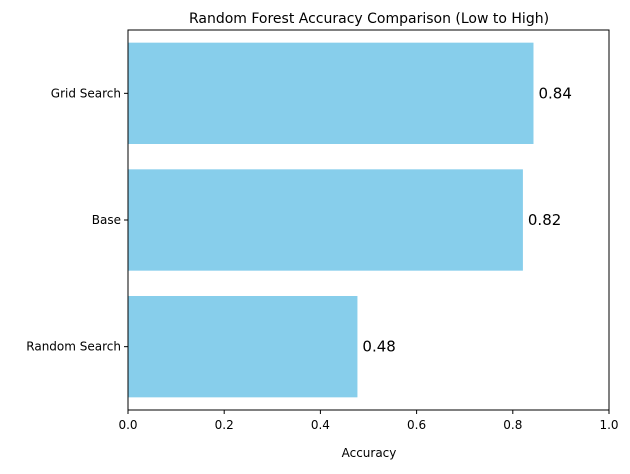 The width and height of the screenshot is (630, 474). What do you see at coordinates (369, 453) in the screenshot?
I see `x-axis-label: Accuracy` at bounding box center [369, 453].